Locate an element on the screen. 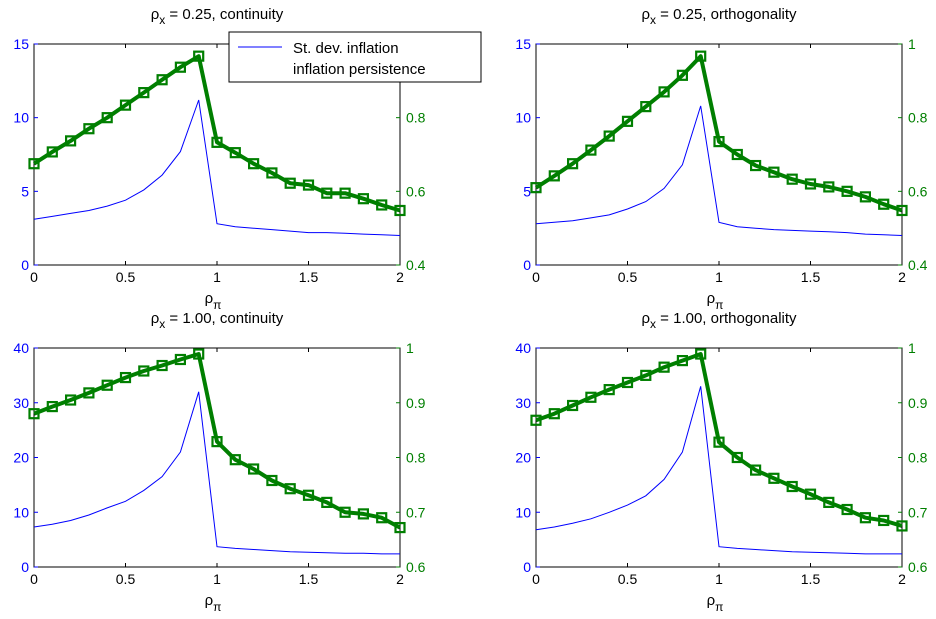 The image size is (936, 619). legend-label-inflation-persistence: inflation persistence is located at coordinates (359, 69).